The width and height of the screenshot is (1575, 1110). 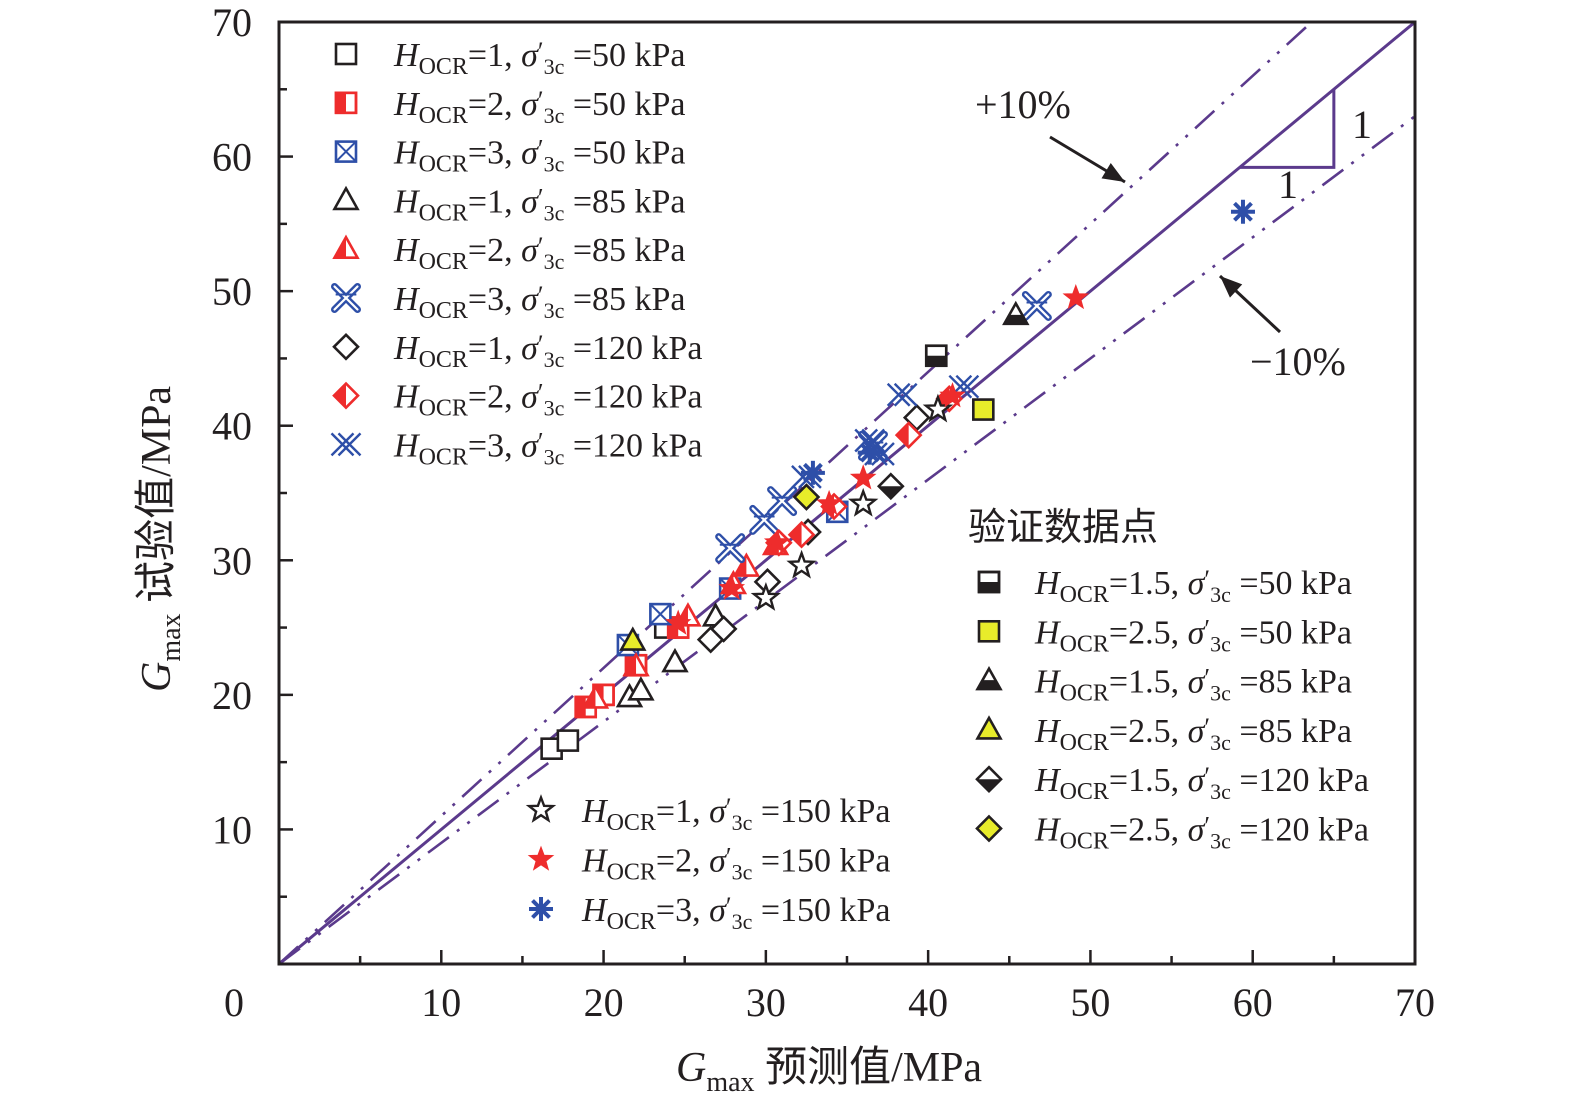 I want to click on legend-label-16: HOCR=1.5, σ′3c =120 kPa, so click(x=1201, y=783).